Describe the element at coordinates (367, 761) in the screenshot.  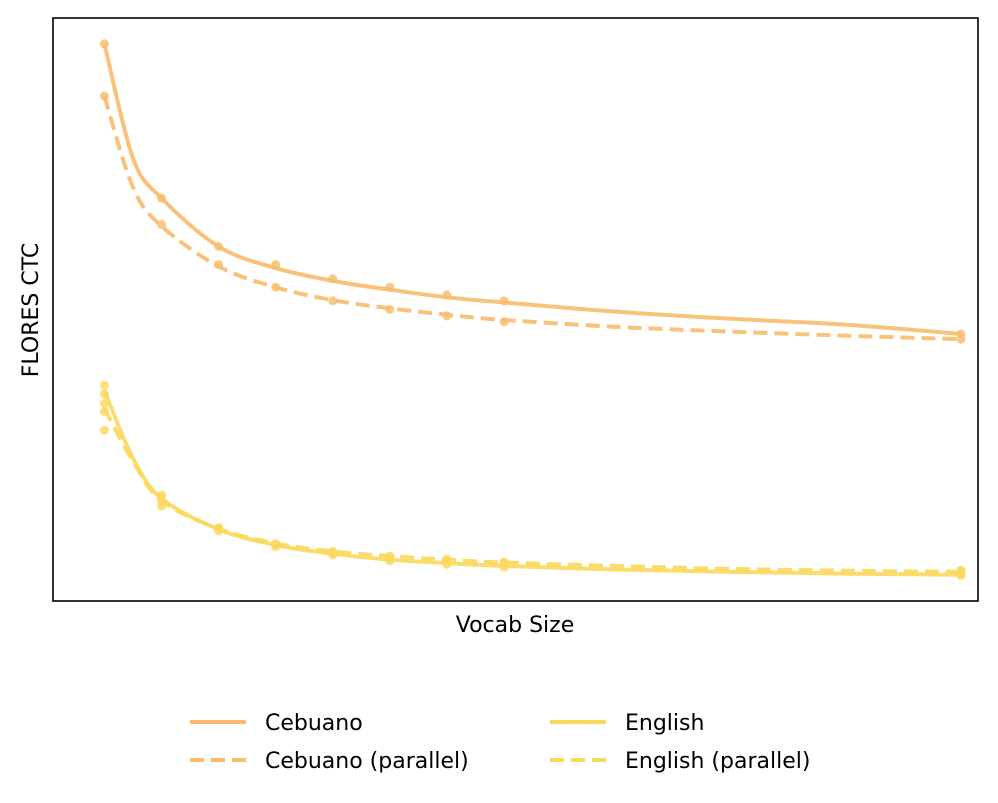
I see `legend-label: Cebuano (parallel)` at that location.